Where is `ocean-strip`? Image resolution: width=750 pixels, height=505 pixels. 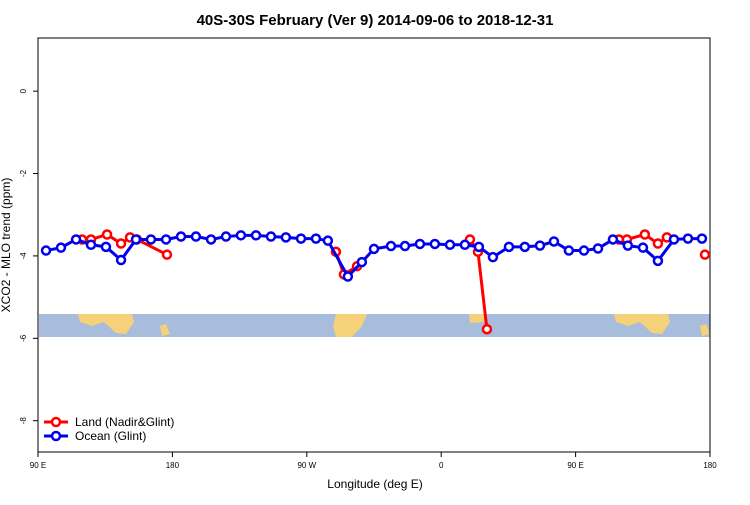
ocean-strip is located at coordinates (374, 325).